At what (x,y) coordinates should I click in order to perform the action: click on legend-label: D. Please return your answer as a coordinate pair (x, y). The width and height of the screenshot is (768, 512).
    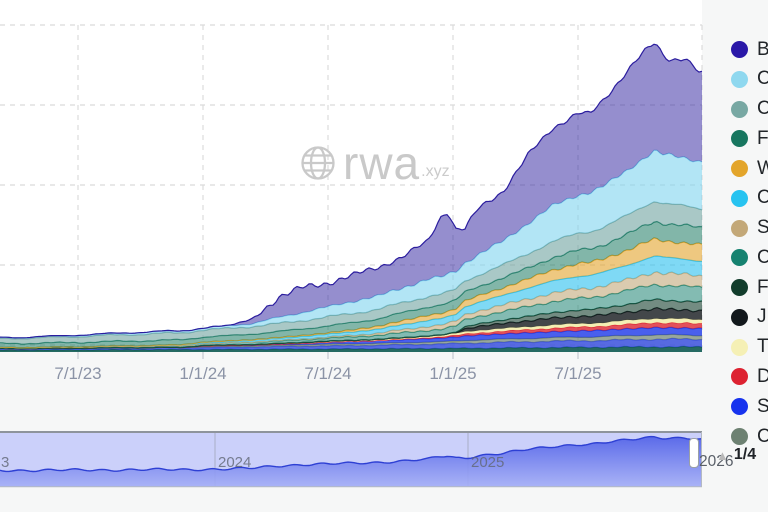
    Looking at the image, I should click on (762, 376).